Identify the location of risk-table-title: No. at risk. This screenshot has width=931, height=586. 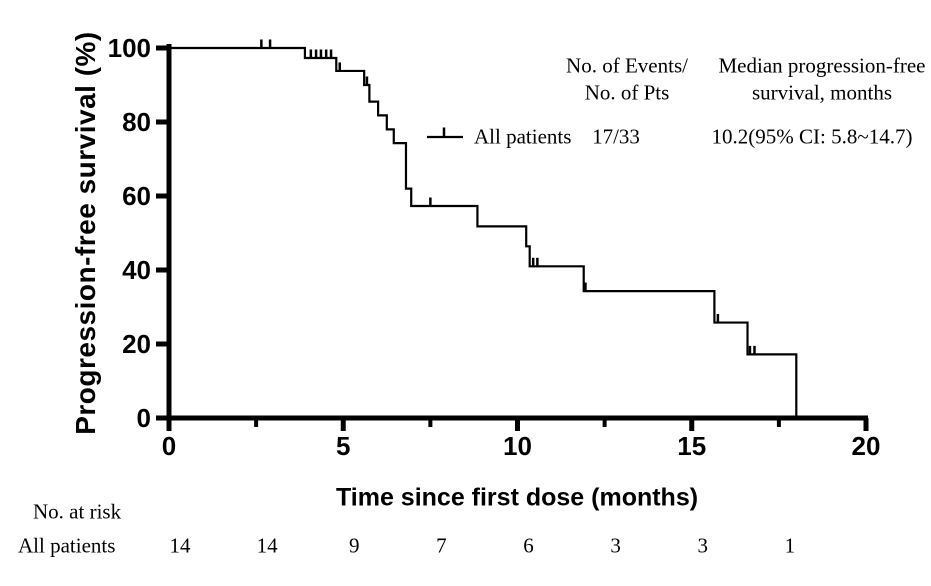
(77, 511).